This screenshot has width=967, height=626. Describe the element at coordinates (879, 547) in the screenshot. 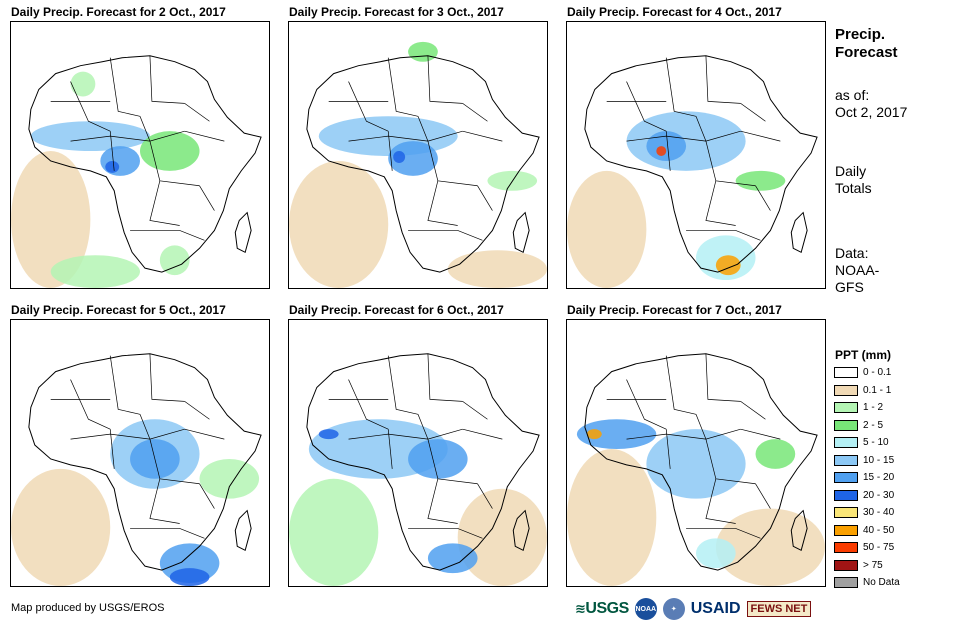

I see `legend-label: 50 - 75` at that location.